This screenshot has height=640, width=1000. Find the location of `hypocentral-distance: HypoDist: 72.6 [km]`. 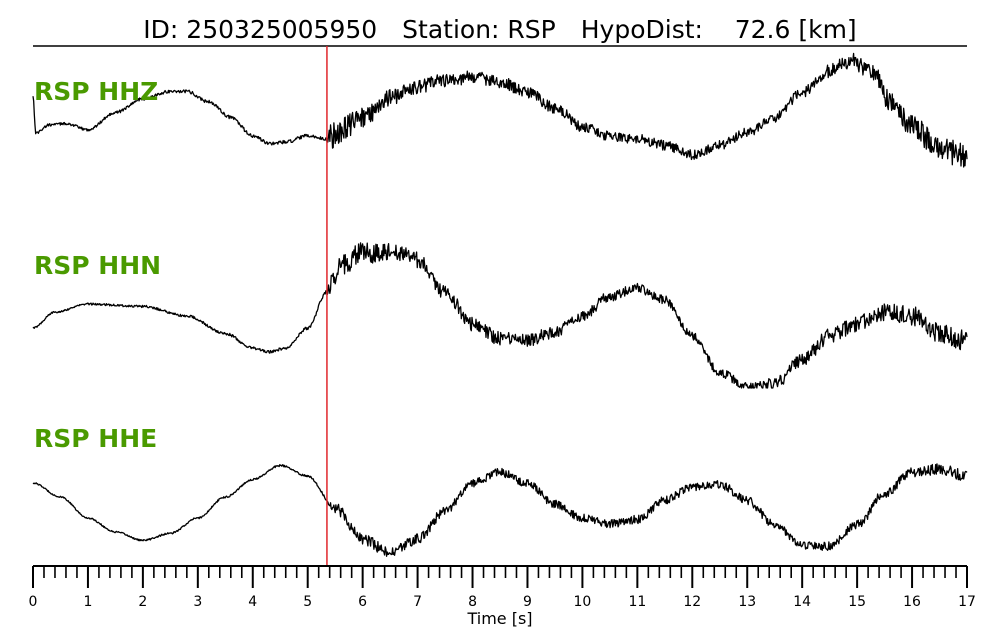

hypocentral-distance: HypoDist: 72.6 [km] is located at coordinates (719, 29).